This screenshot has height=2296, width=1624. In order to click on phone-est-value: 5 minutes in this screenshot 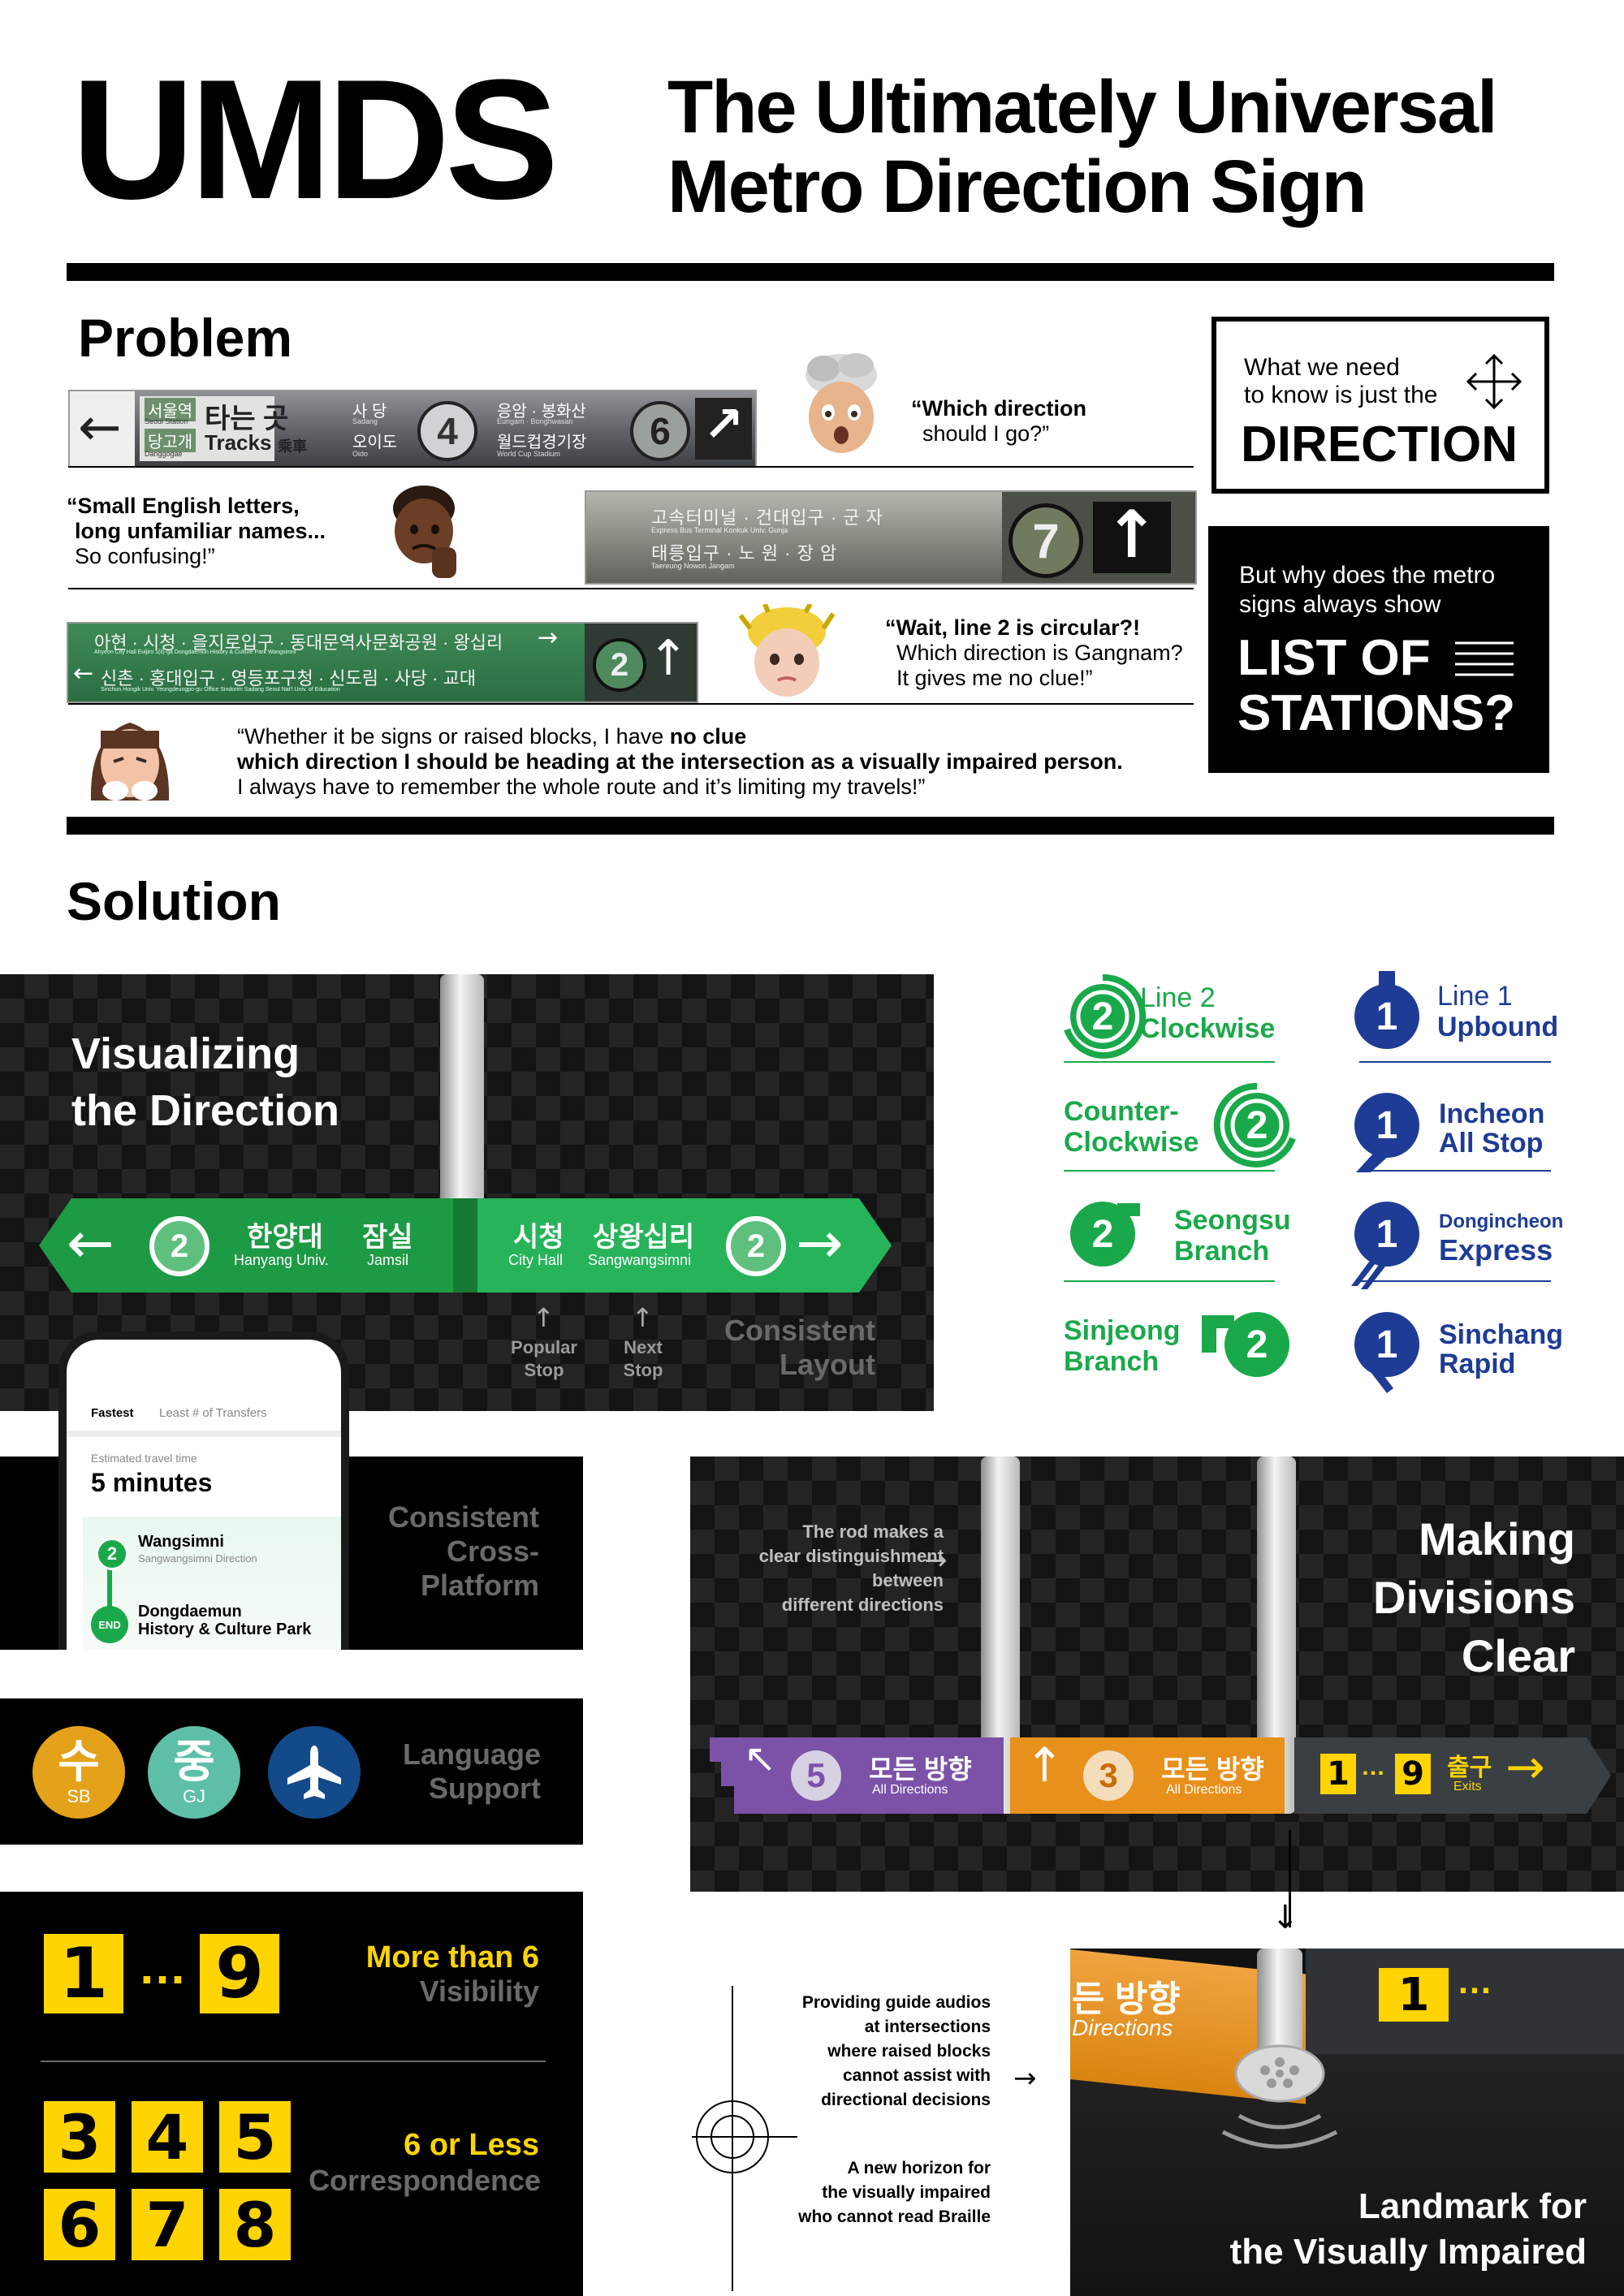, I will do `click(152, 1482)`.